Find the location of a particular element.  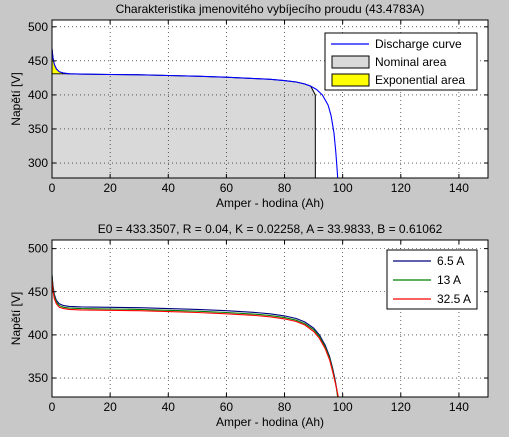

legend-label: 6.5 A is located at coordinates (450, 261).